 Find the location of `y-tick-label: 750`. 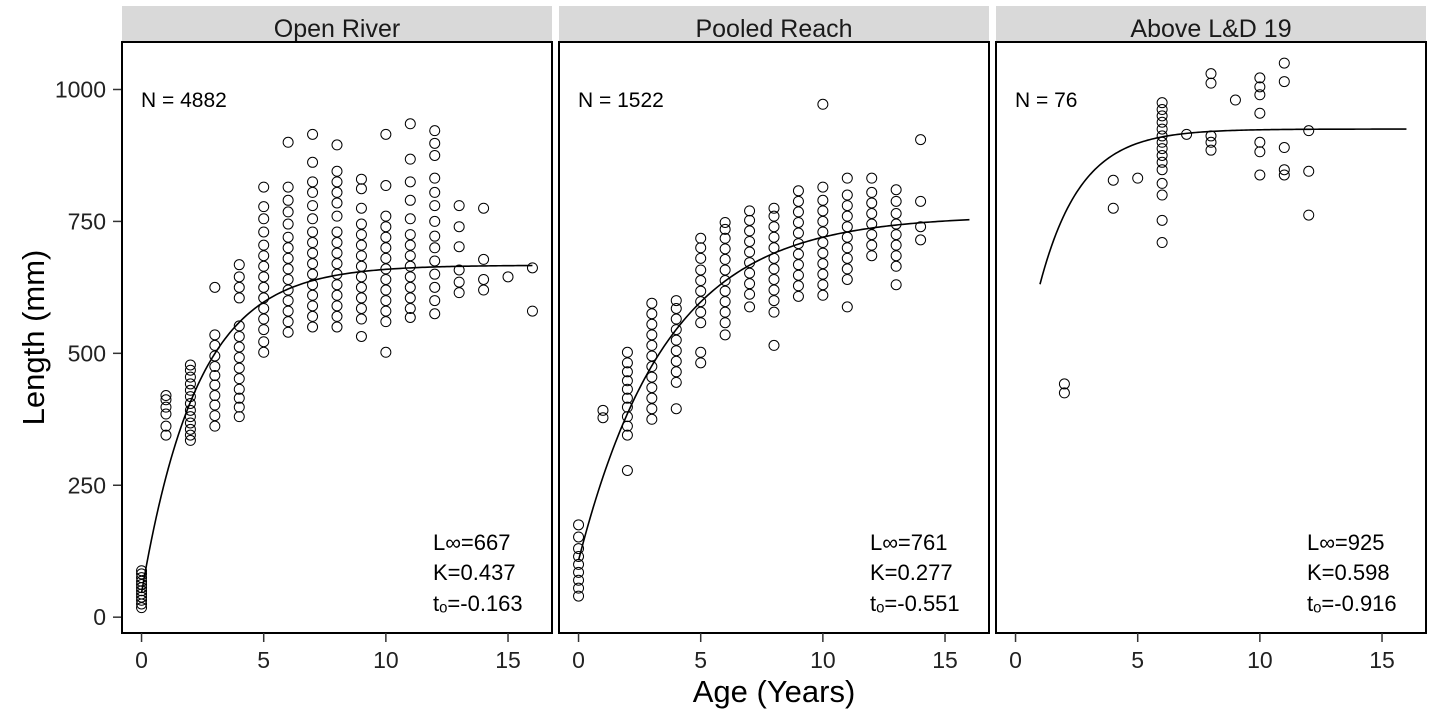

y-tick-label: 750 is located at coordinates (87, 221).